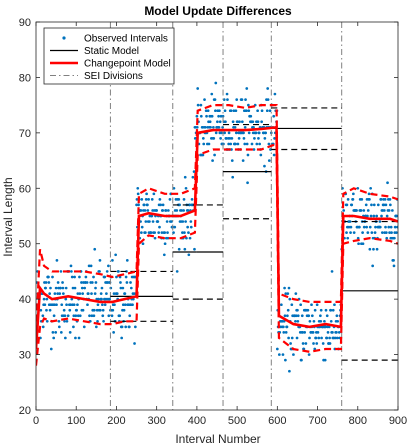 This screenshot has width=415, height=447. Describe the element at coordinates (116, 421) in the screenshot. I see `x-tick-label: 200` at that location.